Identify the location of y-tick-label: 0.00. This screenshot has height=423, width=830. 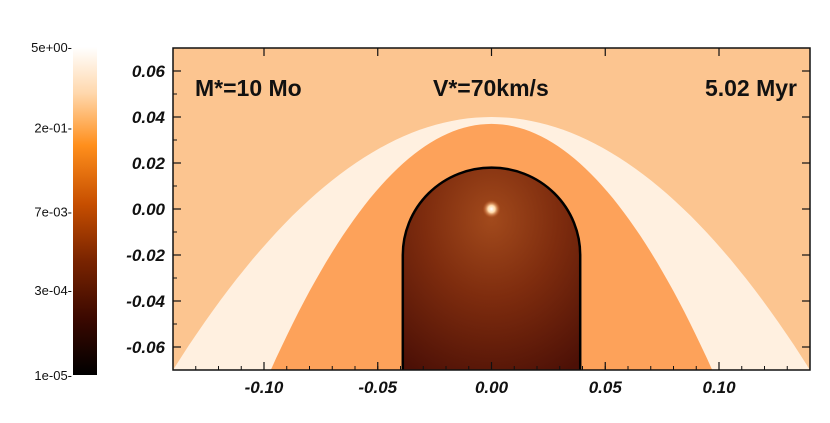
(149, 209).